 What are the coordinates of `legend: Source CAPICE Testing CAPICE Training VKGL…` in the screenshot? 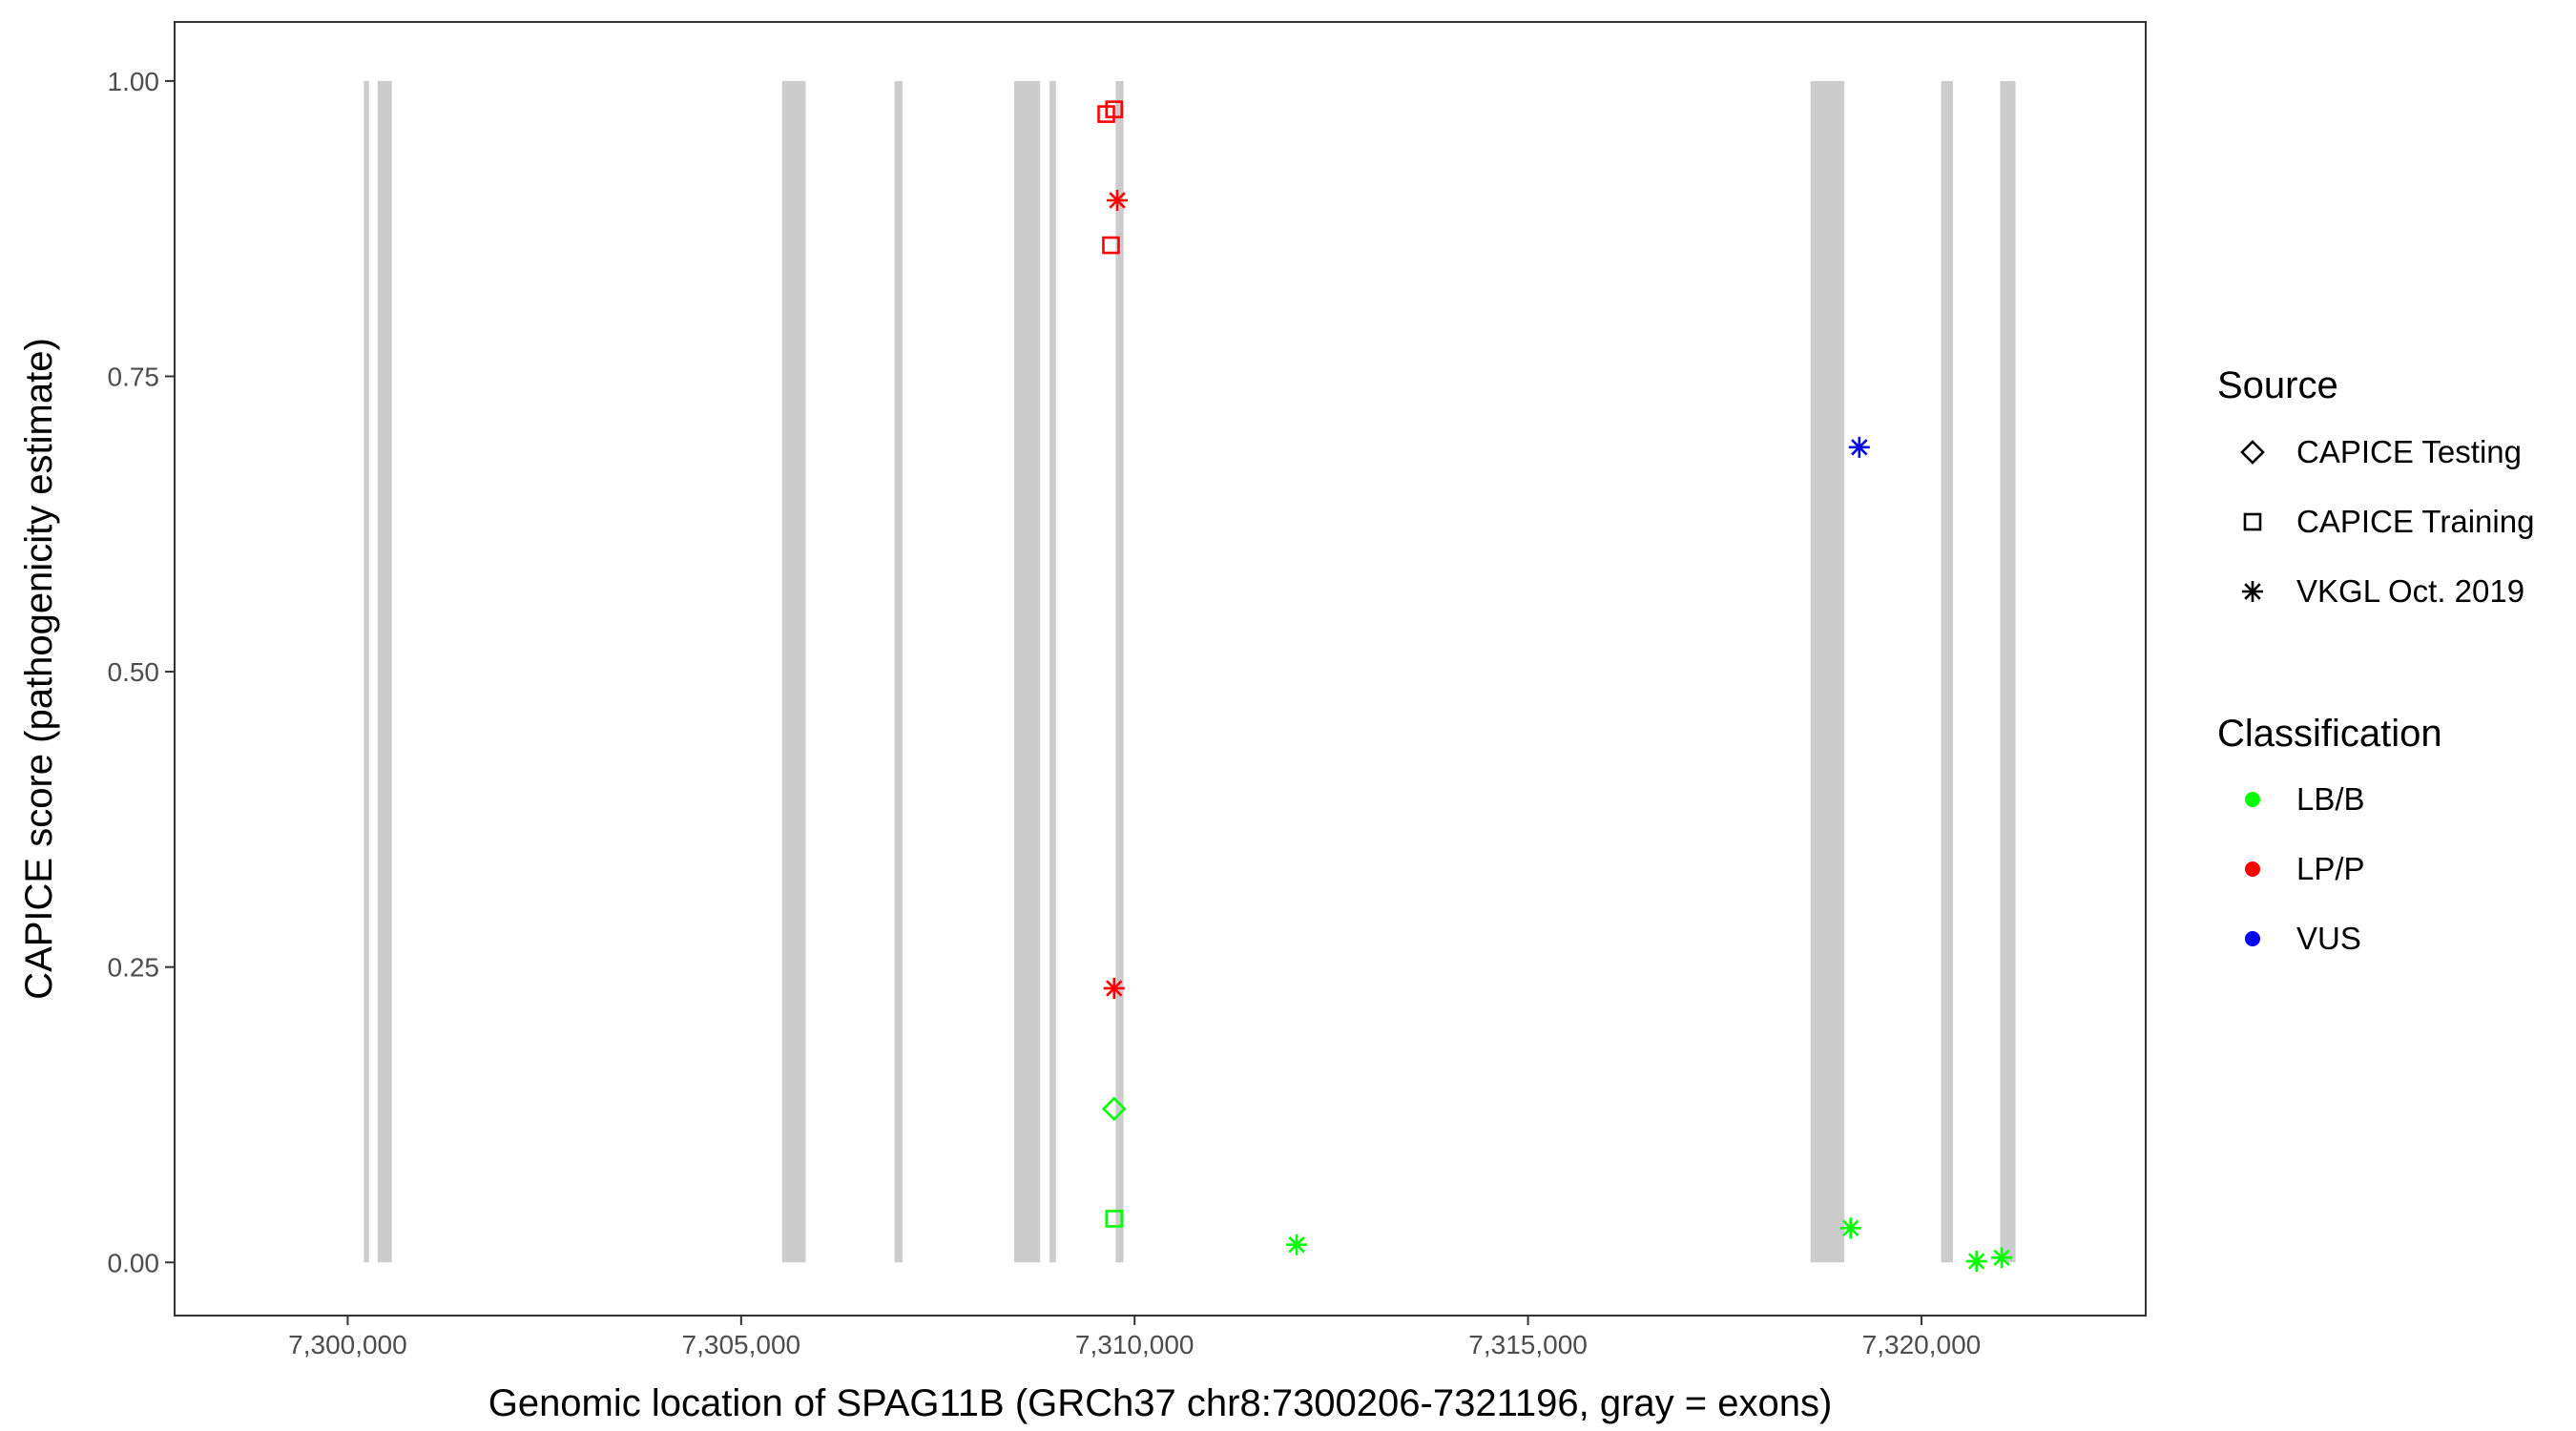 It's located at (2375, 660).